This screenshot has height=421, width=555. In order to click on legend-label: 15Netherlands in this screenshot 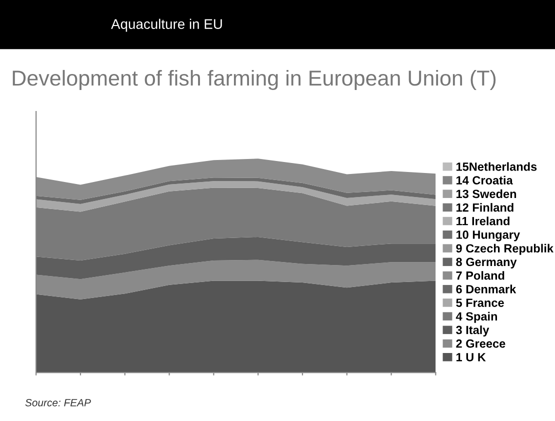, I will do `click(496, 166)`.